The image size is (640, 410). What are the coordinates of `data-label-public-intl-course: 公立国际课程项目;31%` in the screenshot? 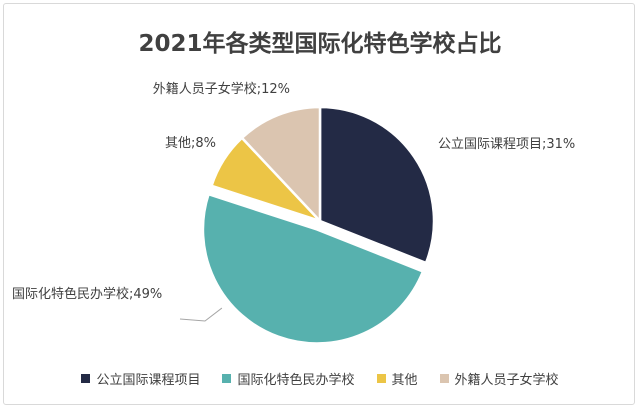 It's located at (506, 144).